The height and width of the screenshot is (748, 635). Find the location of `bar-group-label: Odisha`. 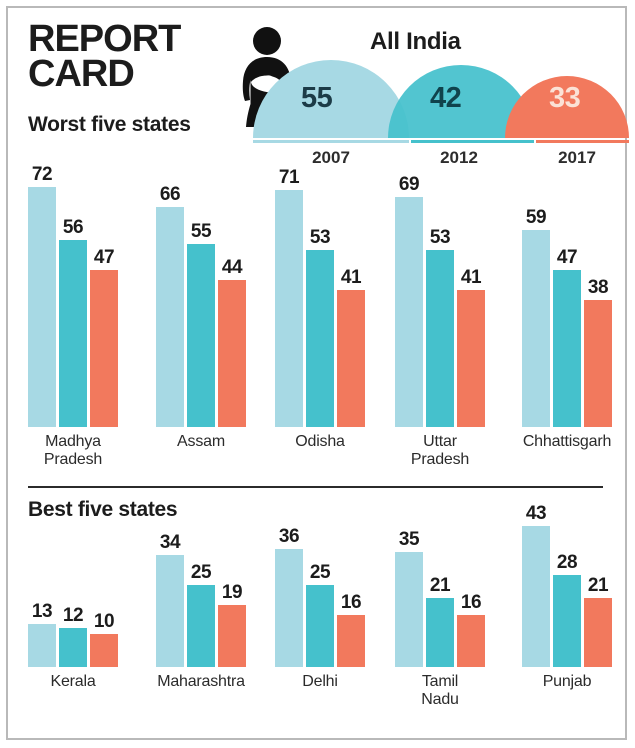

bar-group-label: Odisha is located at coordinates (320, 441).